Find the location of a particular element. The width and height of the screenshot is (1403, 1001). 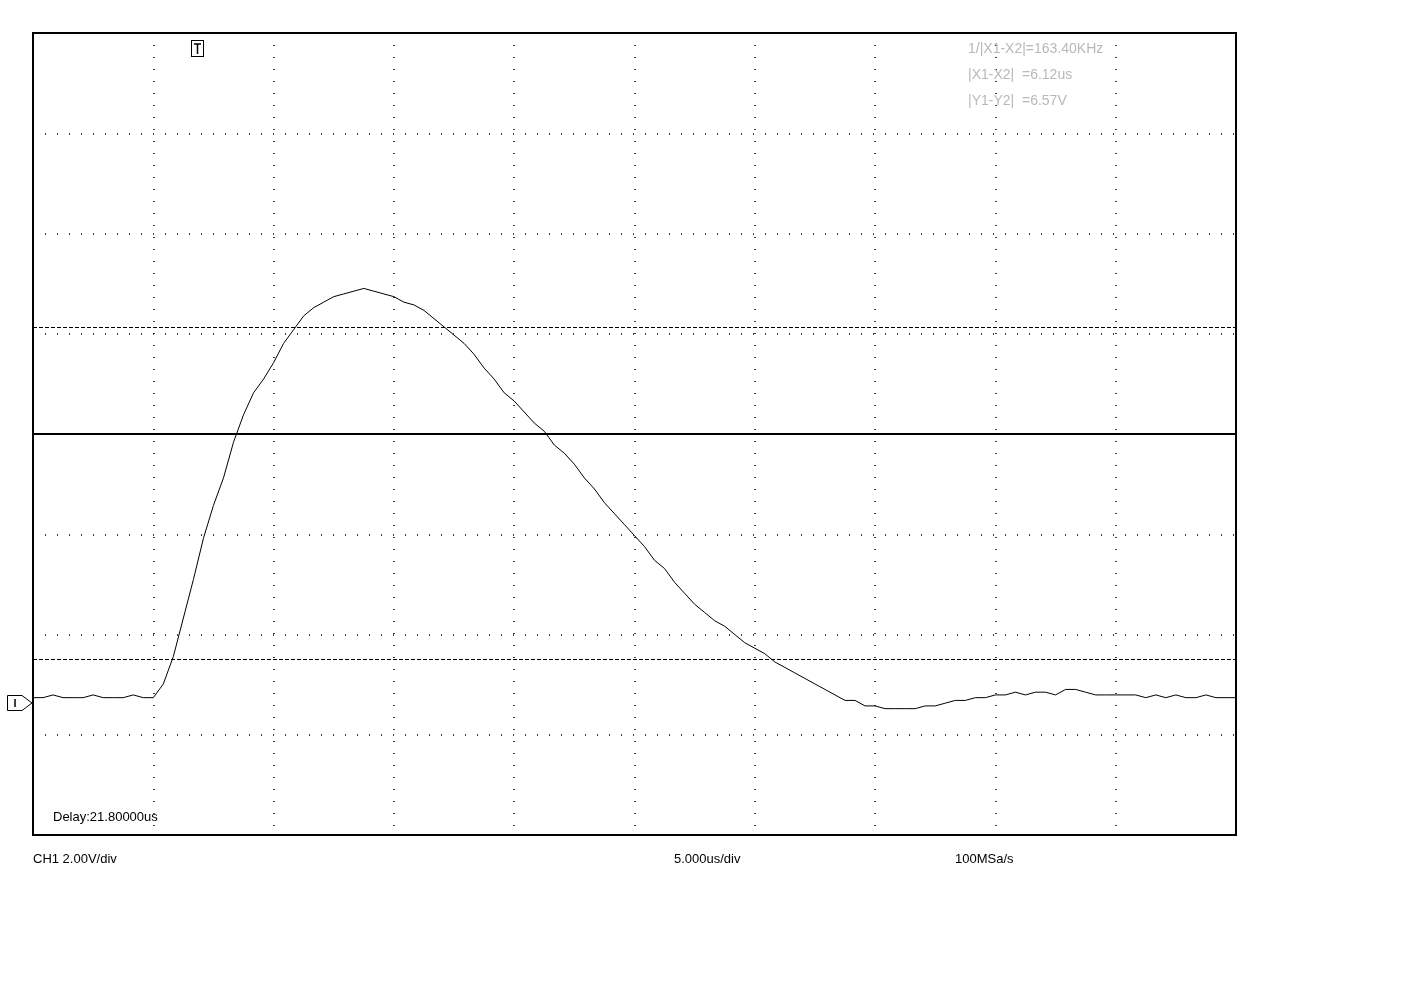

text: |Y1-Y2| =6.57V is located at coordinates (1018, 100).